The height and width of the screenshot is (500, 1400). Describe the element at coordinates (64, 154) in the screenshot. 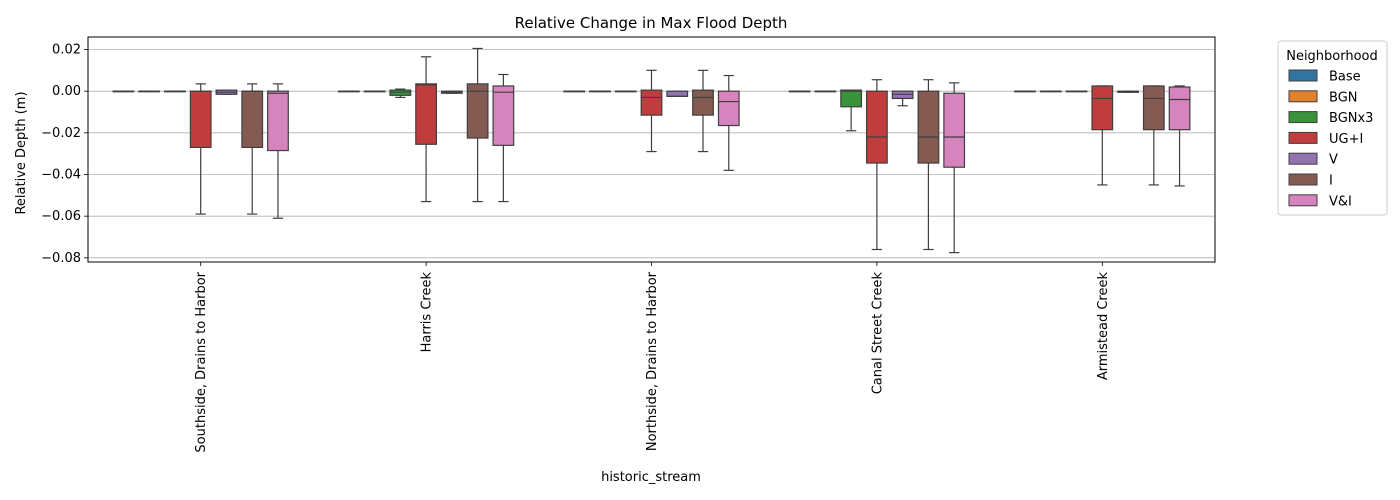

I see `y-axis-ticks: 0.02 0.00 −0.02 −0.04 −0.06 −0.08` at that location.